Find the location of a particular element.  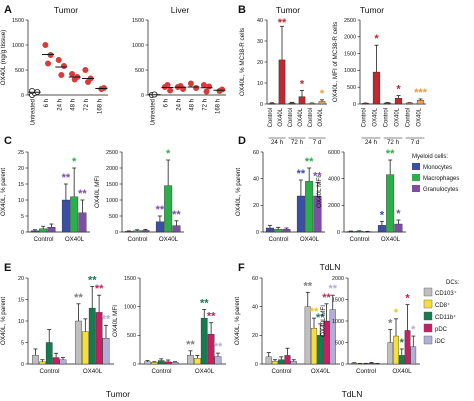

y-tick-label: 2500 is located at coordinates (350, 21).